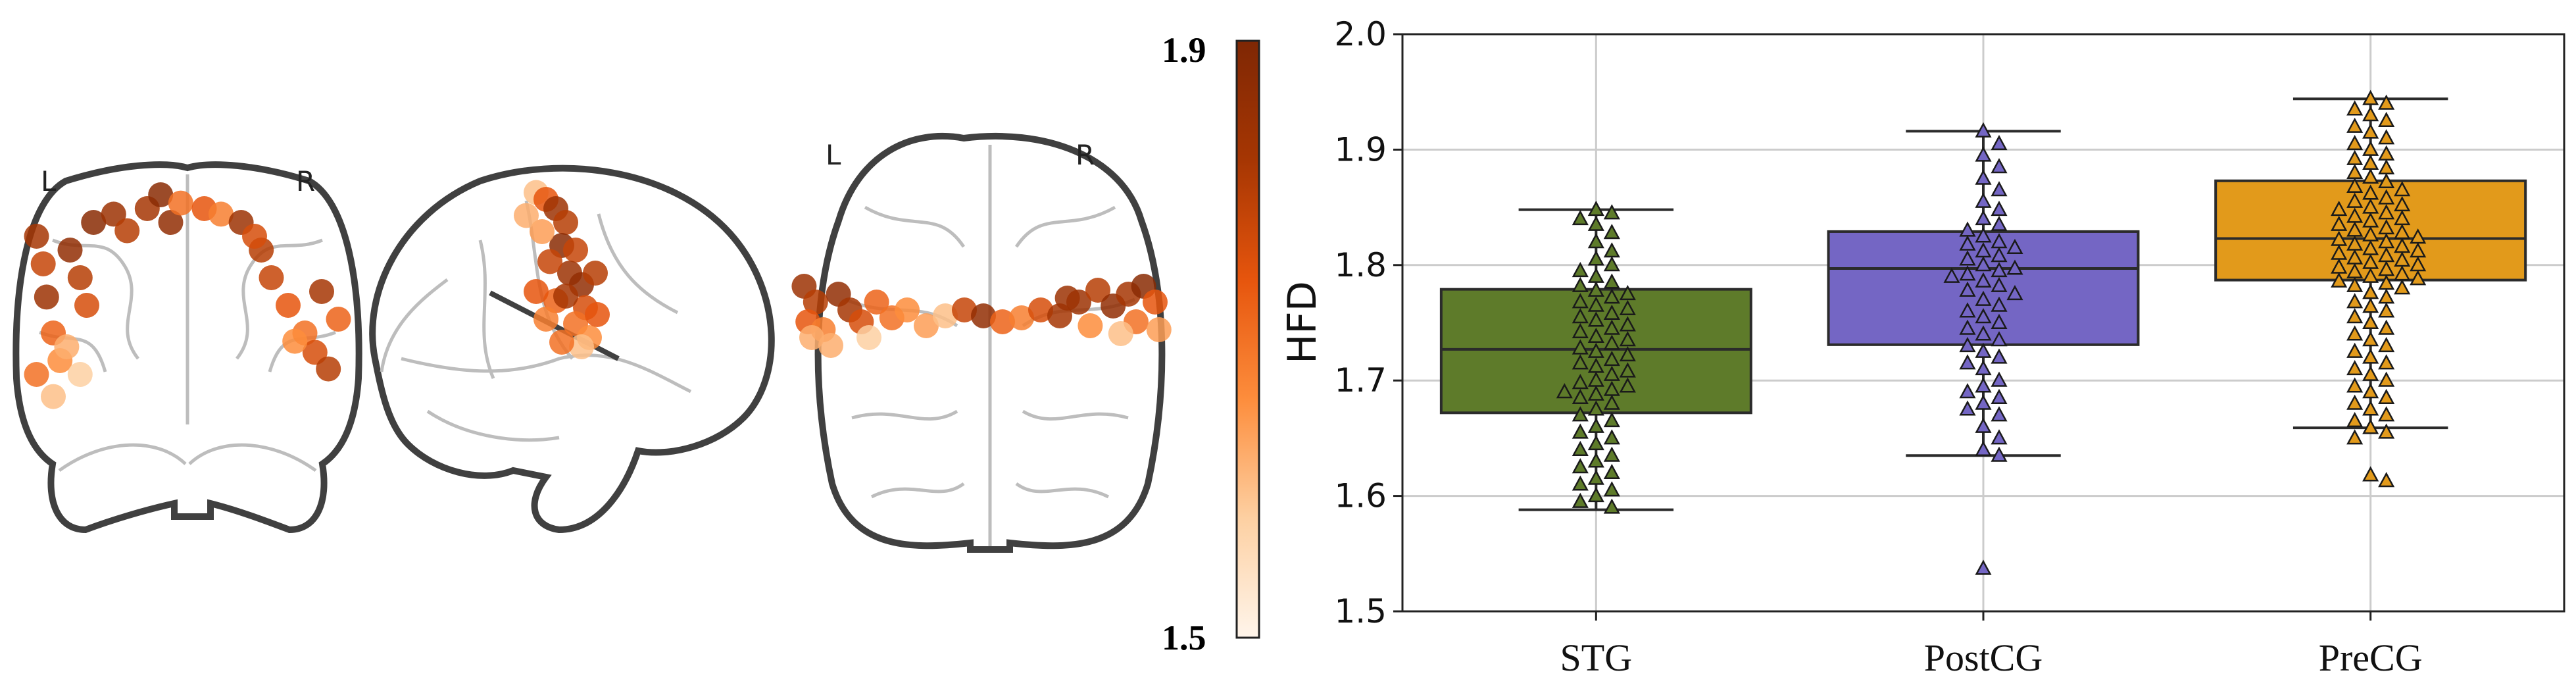 Image resolution: width=2576 pixels, height=689 pixels. What do you see at coordinates (1360, 611) in the screenshot?
I see `y-tick-label: 1.5` at bounding box center [1360, 611].